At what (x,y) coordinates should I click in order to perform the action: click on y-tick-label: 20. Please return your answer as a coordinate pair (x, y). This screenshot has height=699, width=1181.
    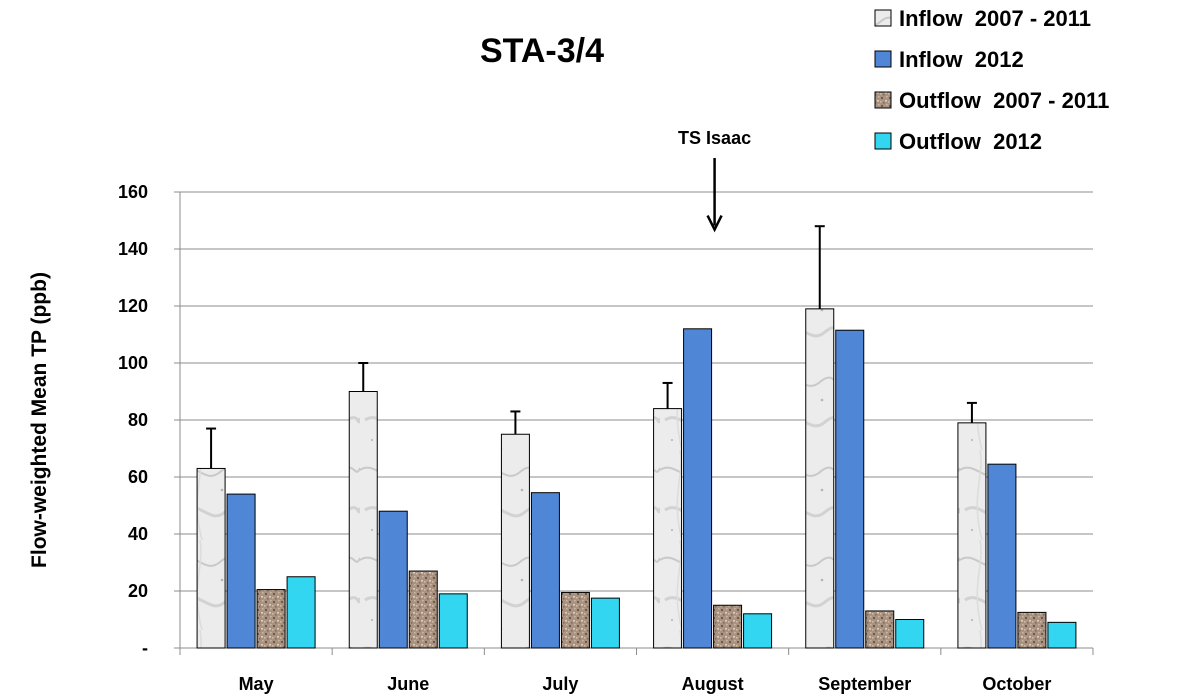
    Looking at the image, I should click on (138, 591).